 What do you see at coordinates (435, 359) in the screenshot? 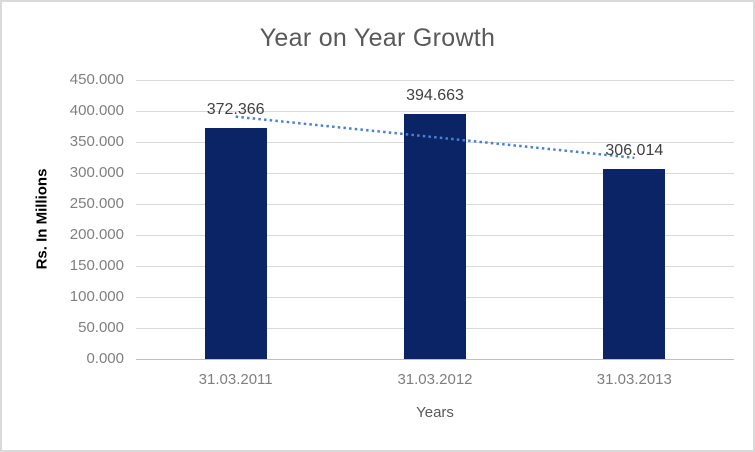
I see `x-axis-line` at bounding box center [435, 359].